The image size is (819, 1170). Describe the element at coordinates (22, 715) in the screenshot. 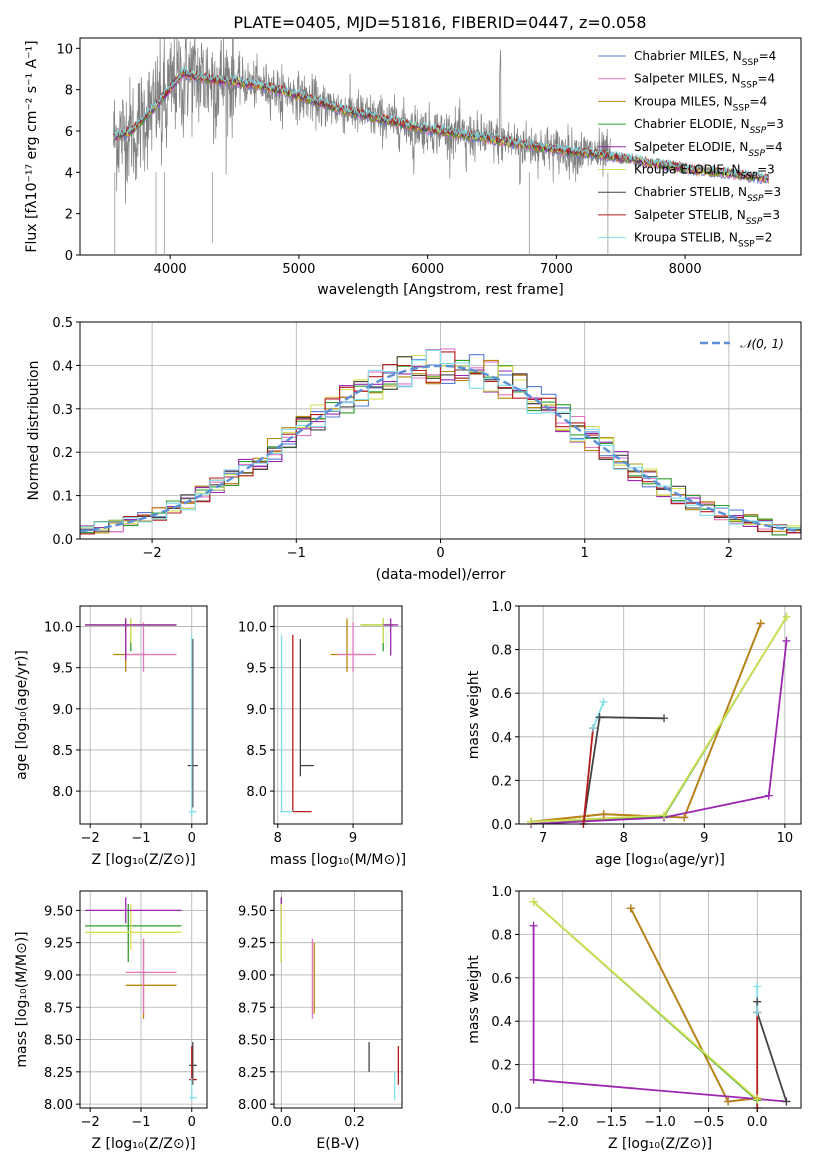

I see `y-axis-label: age [log₁₀(age/yr)]` at that location.